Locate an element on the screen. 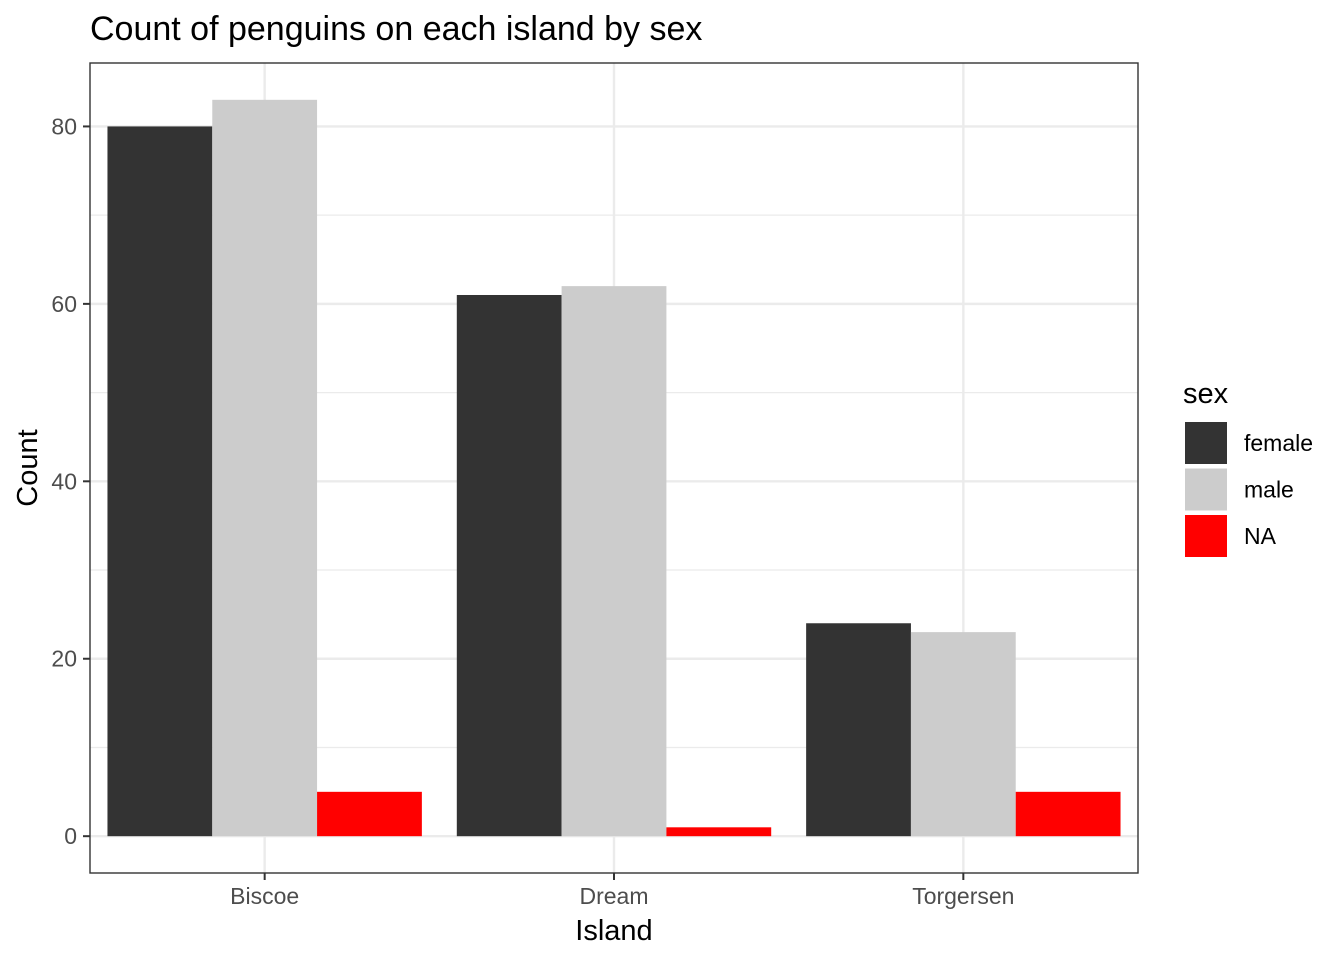 This screenshot has height=960, width=1344. y-tick-label: 20 is located at coordinates (64, 659).